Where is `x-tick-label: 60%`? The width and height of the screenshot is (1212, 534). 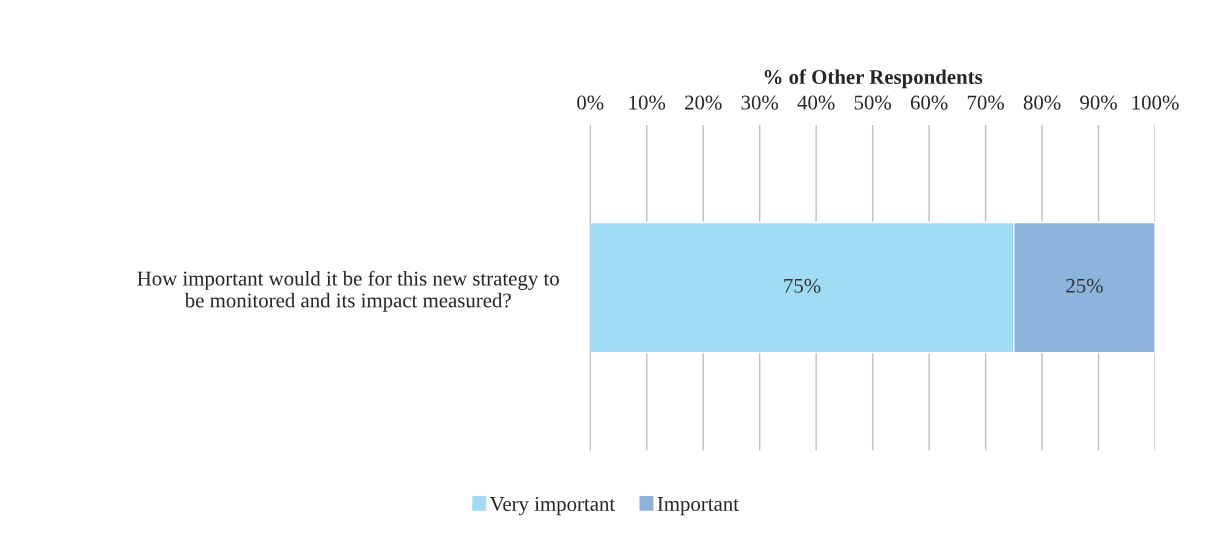 x-tick-label: 60% is located at coordinates (929, 102).